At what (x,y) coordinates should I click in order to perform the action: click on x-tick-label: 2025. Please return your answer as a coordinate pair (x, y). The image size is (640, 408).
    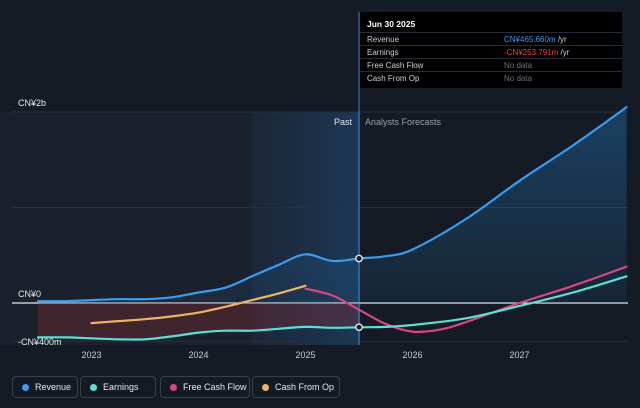
    Looking at the image, I should click on (305, 355).